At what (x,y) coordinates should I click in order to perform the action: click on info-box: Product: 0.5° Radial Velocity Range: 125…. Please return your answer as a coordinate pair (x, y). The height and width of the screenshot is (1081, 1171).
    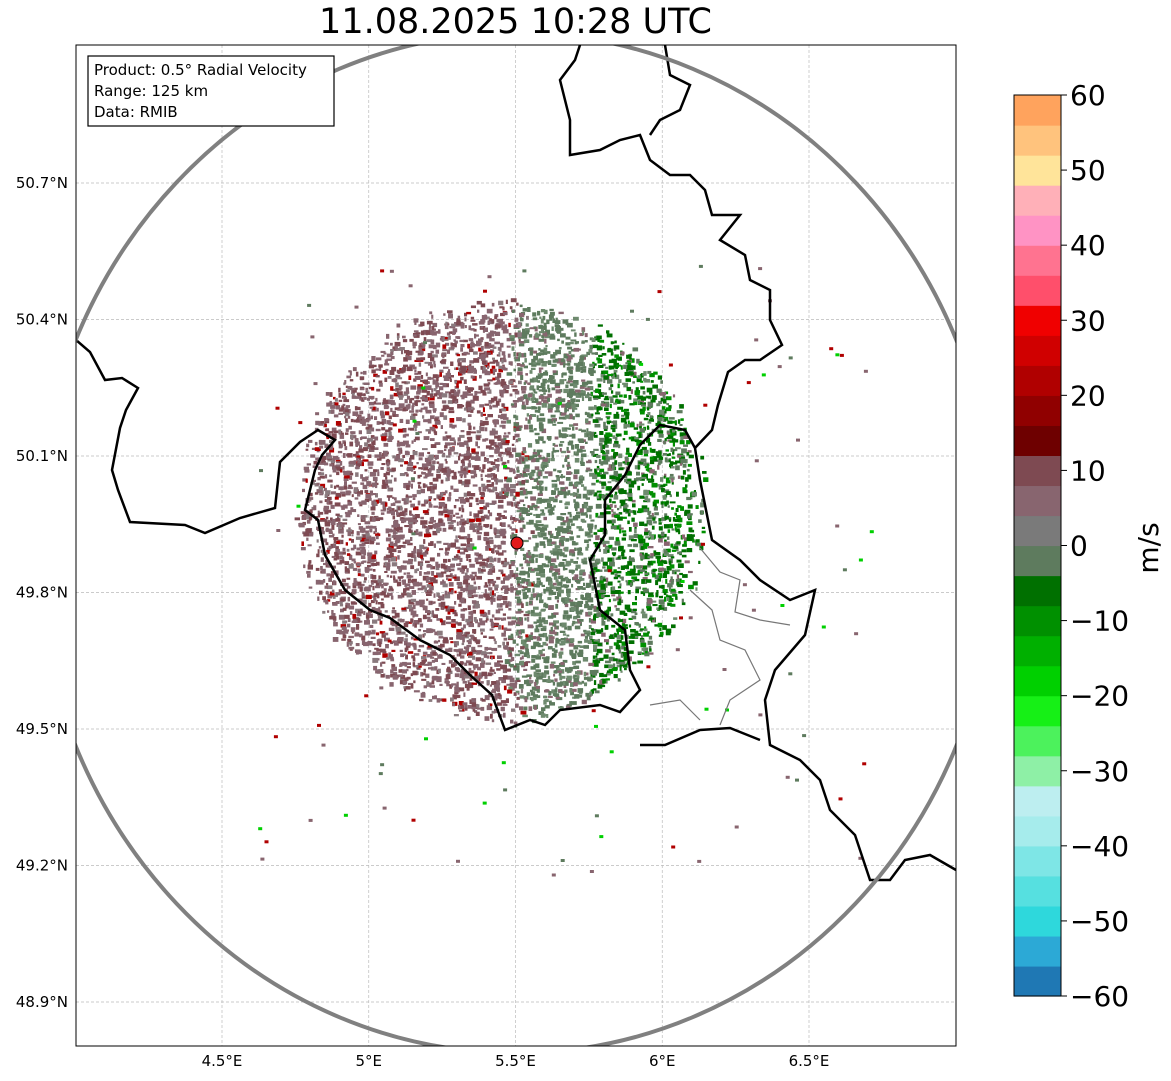
    Looking at the image, I should click on (211, 91).